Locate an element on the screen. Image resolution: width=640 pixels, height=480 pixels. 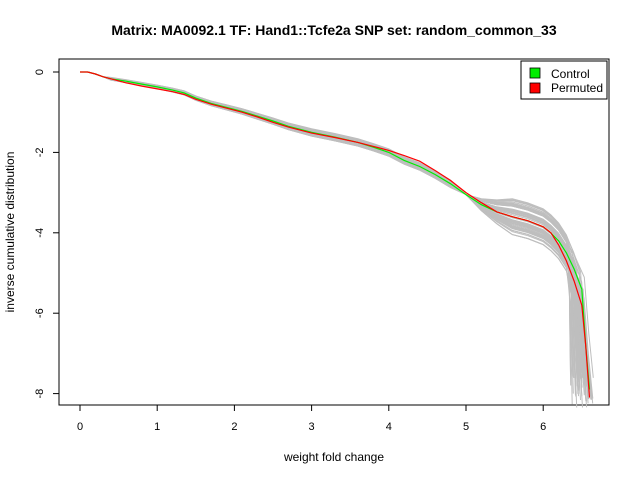
x-tick-label-6: 6 is located at coordinates (543, 427).